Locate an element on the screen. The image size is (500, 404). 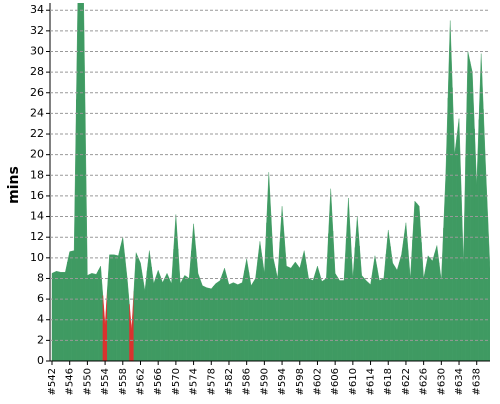
y-tick-label: 8 is located at coordinates (40, 277).